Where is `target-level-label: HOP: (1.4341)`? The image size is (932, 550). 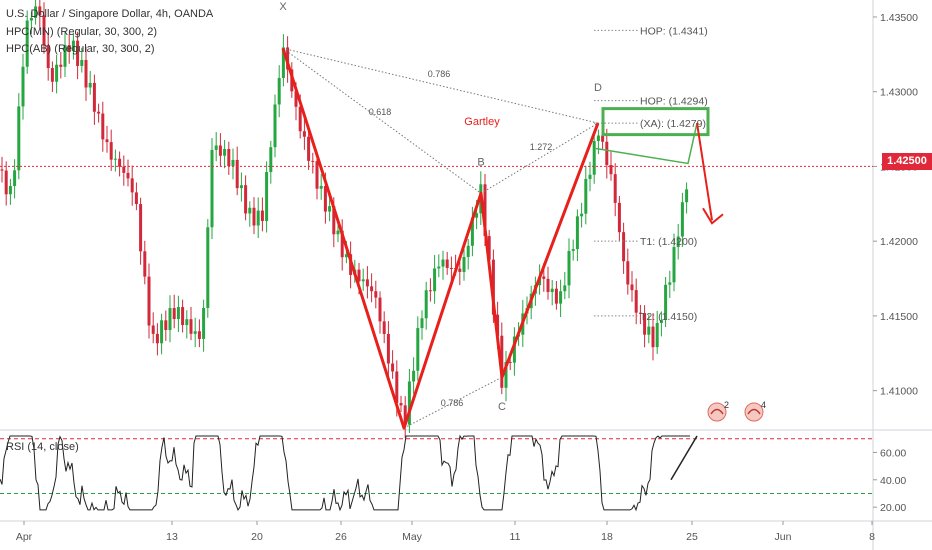
target-level-label: HOP: (1.4341) is located at coordinates (674, 31).